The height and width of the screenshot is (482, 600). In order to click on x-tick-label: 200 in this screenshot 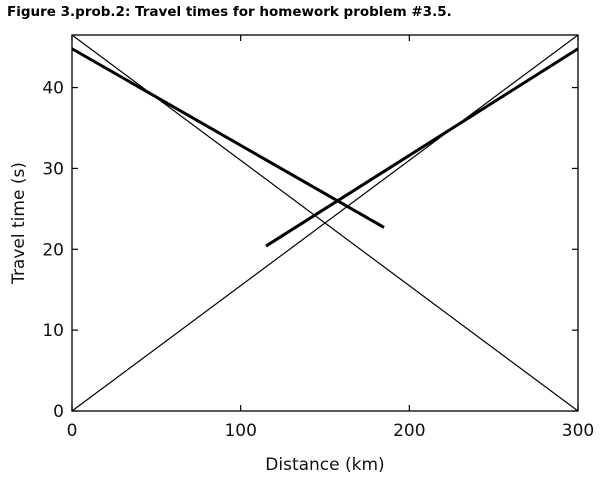, I will do `click(409, 431)`.